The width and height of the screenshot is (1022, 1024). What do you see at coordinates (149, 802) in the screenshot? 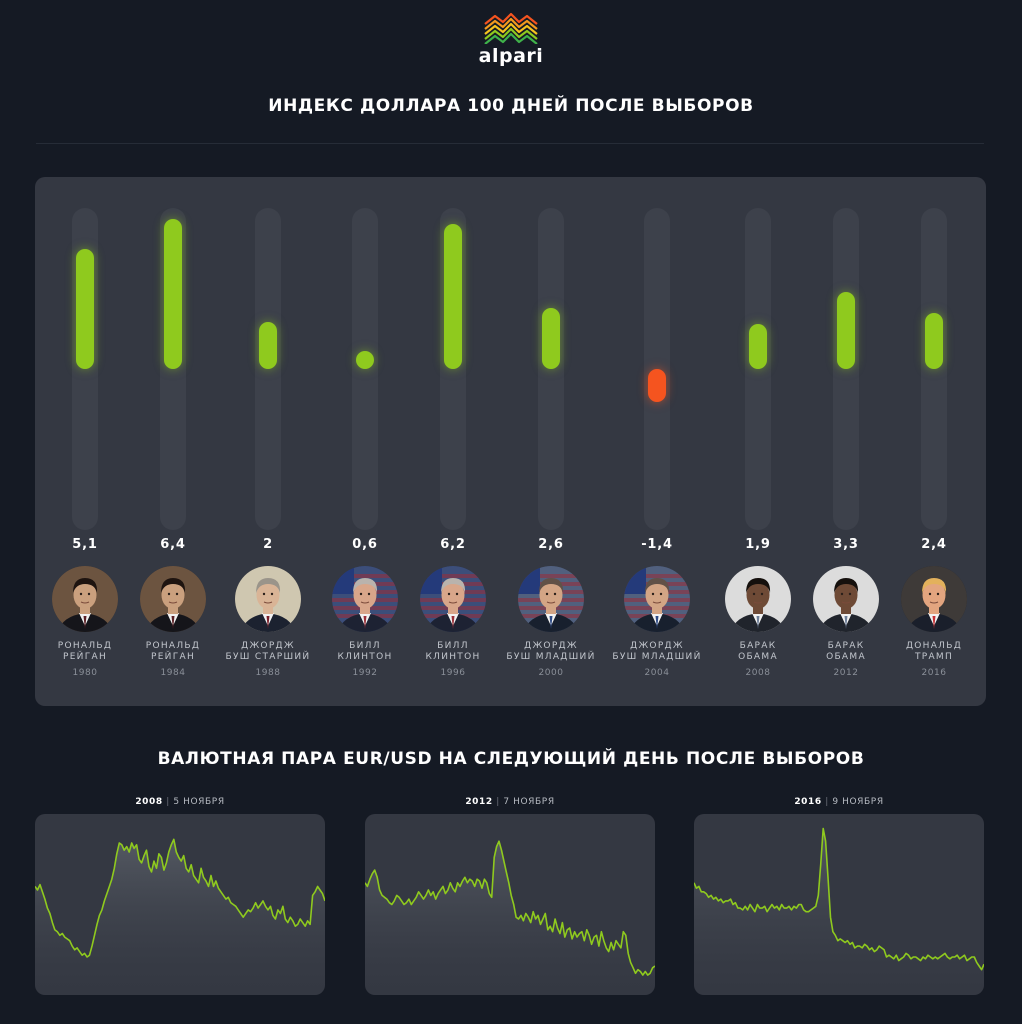
I see `mini-chart-year: 2008` at bounding box center [149, 802].